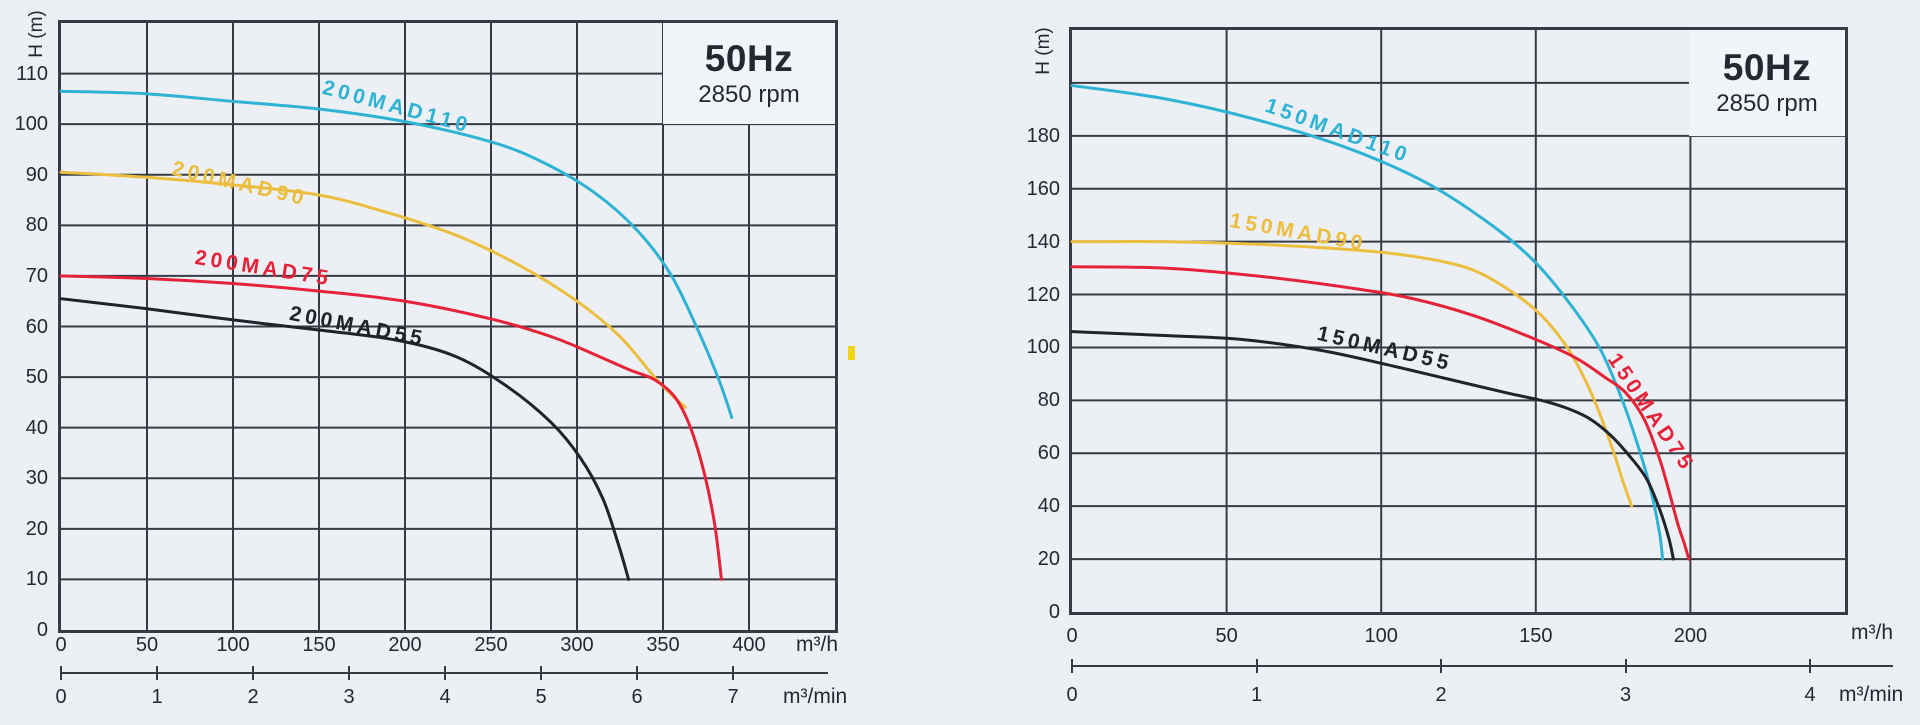 The width and height of the screenshot is (1920, 725). Describe the element at coordinates (373, 289) in the screenshot. I see `curve-200mad90` at that location.